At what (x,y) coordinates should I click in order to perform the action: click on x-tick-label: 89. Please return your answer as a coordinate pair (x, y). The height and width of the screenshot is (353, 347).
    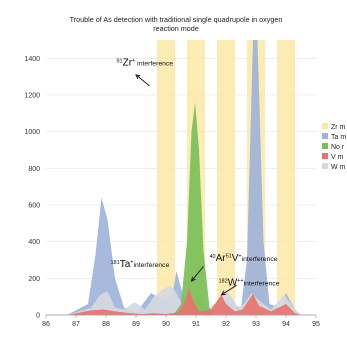
    Looking at the image, I should click on (136, 324).